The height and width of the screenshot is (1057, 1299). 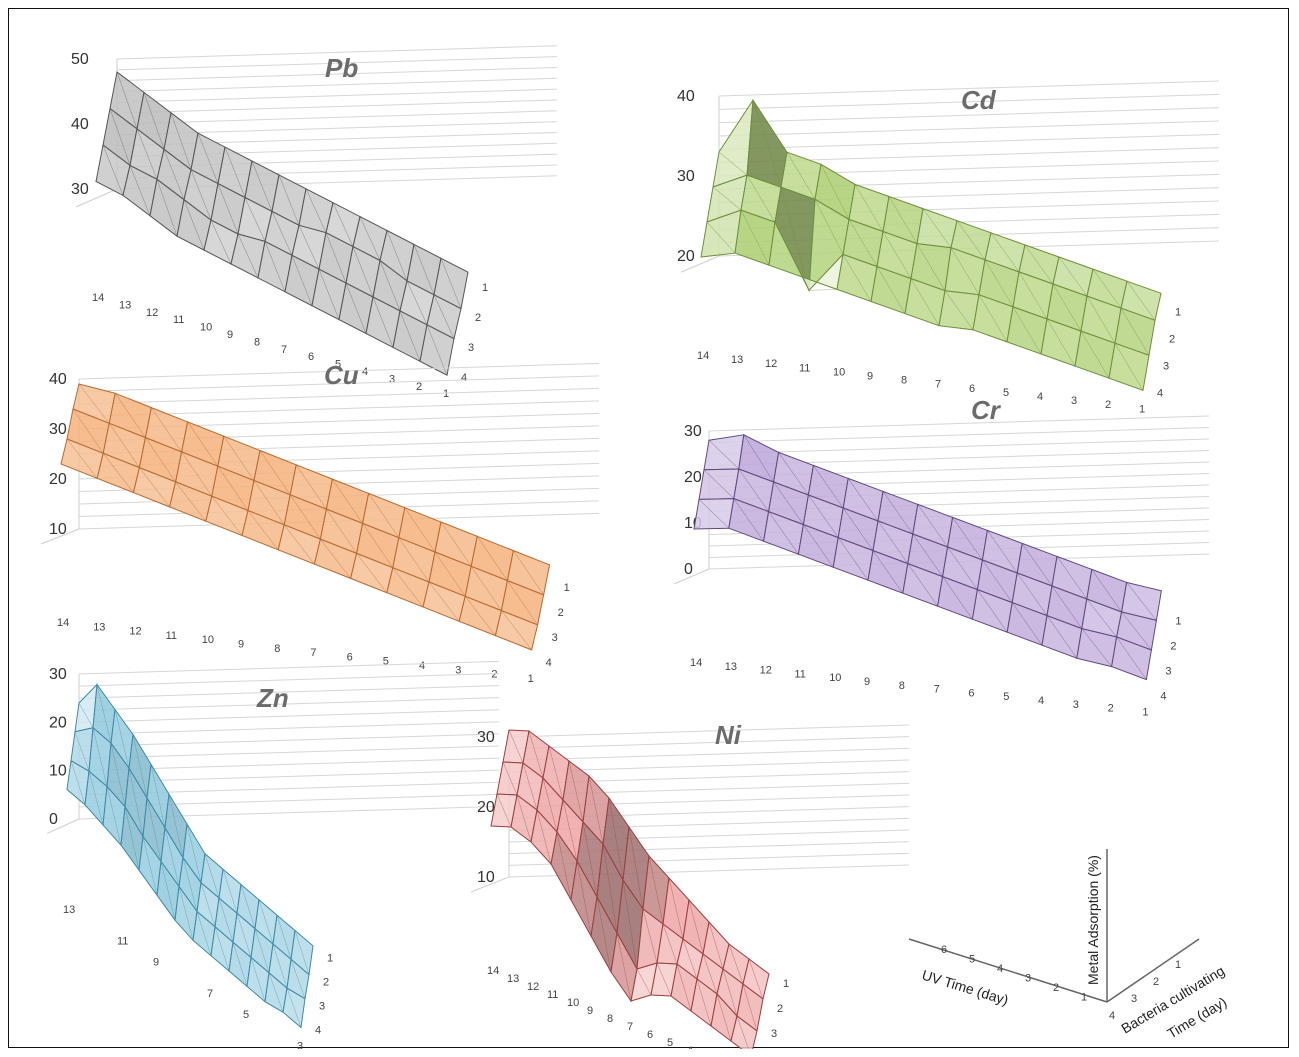 I want to click on x-tick-label: 2, so click(x=494, y=675).